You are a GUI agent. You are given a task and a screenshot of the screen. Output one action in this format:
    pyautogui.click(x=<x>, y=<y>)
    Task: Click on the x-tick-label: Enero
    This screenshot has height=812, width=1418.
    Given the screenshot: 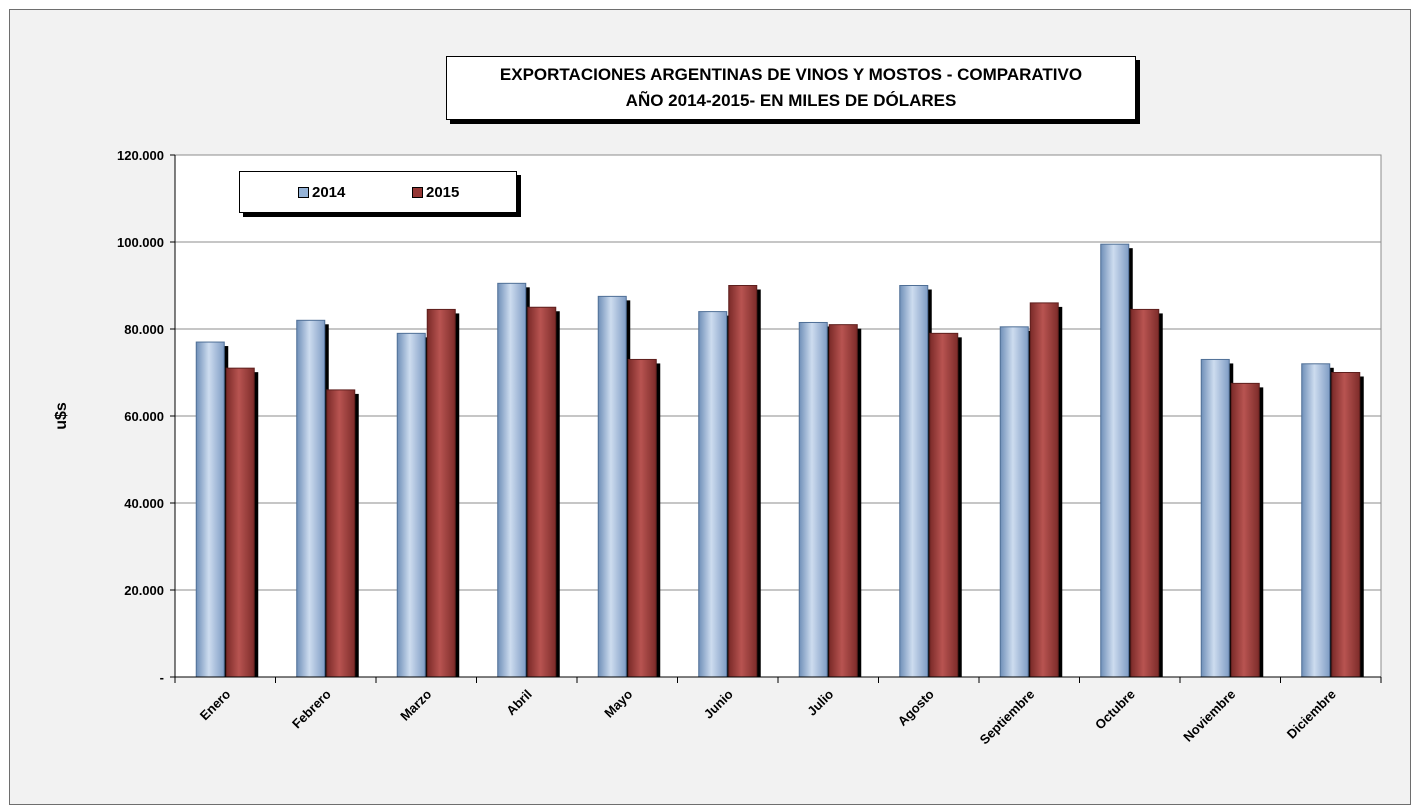 What is the action you would take?
    pyautogui.click(x=215, y=704)
    